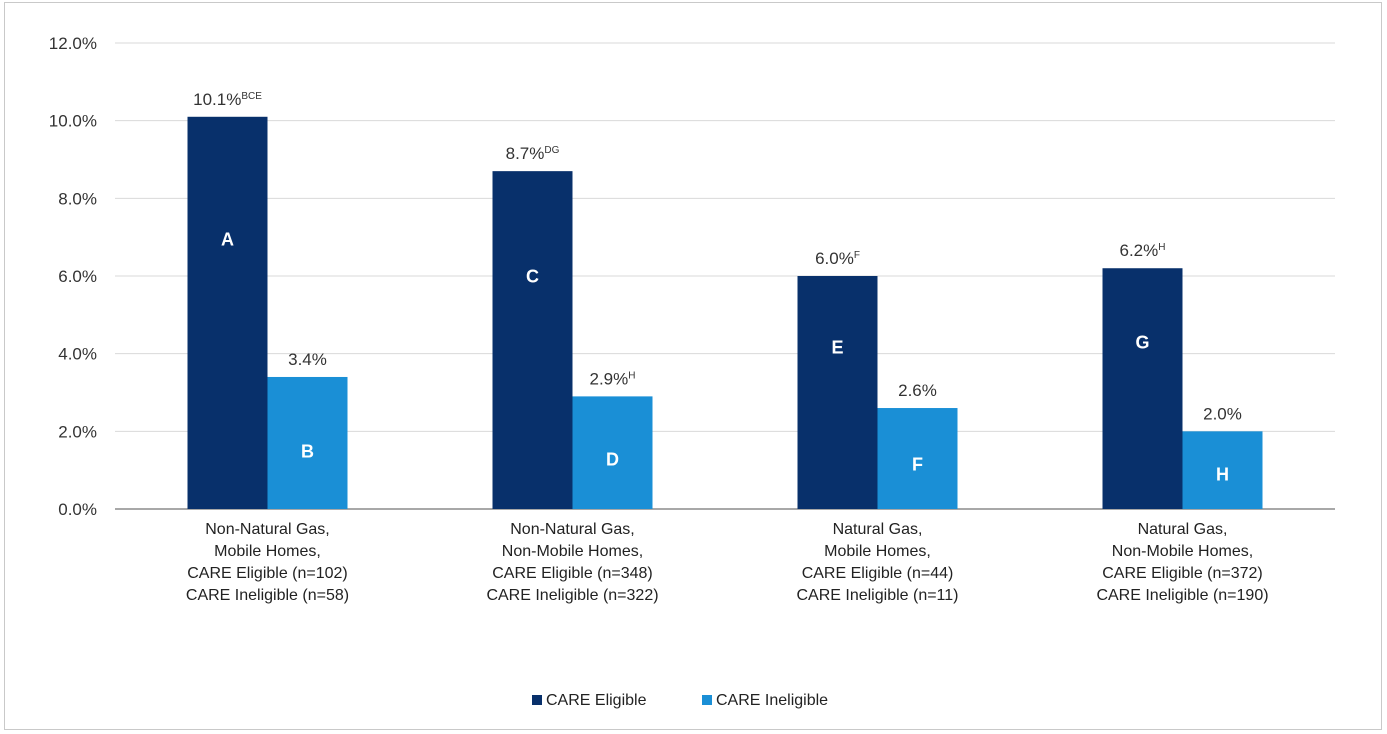 The height and width of the screenshot is (734, 1387). Describe the element at coordinates (572, 573) in the screenshot. I see `x-category-label: CARE Eligible (n=348)` at that location.